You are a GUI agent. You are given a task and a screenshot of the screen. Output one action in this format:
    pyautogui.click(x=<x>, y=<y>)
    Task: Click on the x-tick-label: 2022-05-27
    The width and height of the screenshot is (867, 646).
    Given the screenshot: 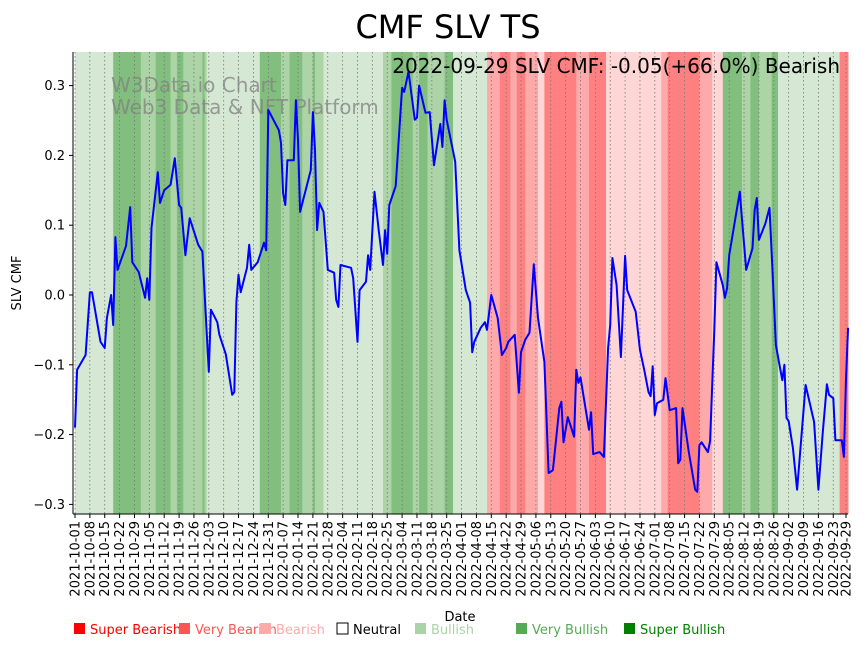 What is the action you would take?
    pyautogui.click(x=581, y=559)
    